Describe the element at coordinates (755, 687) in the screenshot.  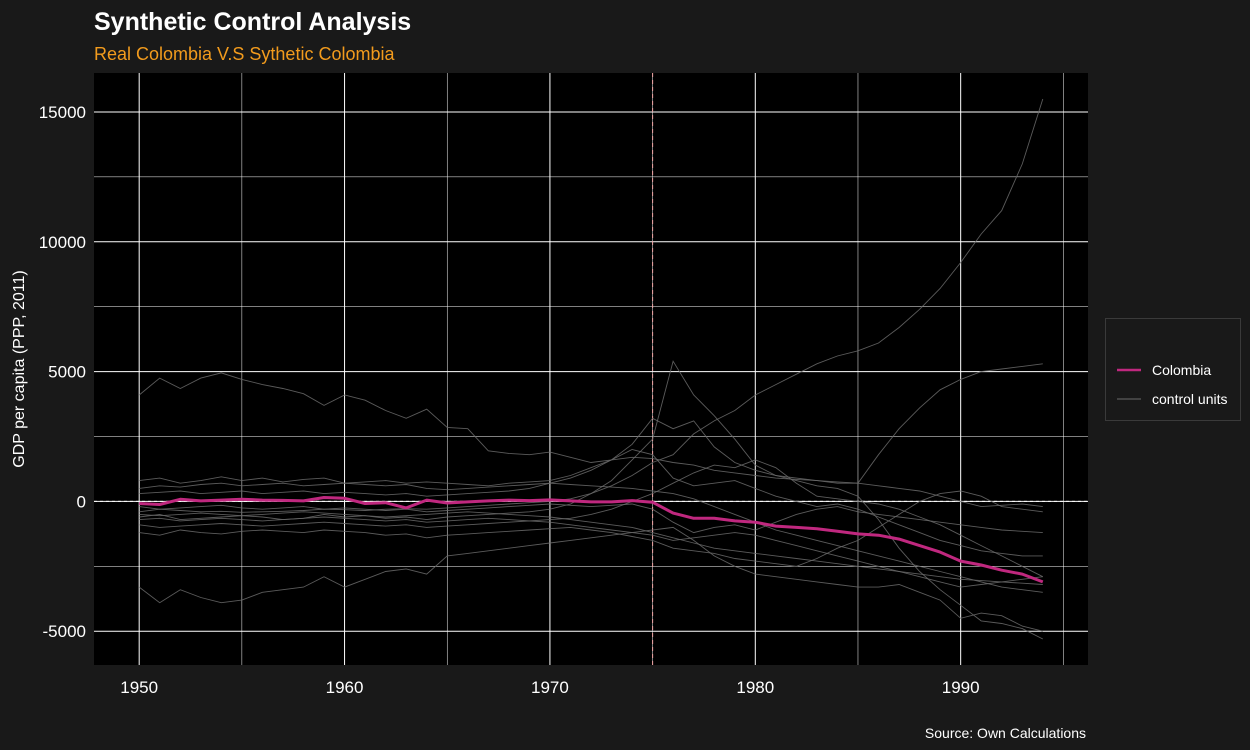
I see `x-tick-label: 1980` at that location.